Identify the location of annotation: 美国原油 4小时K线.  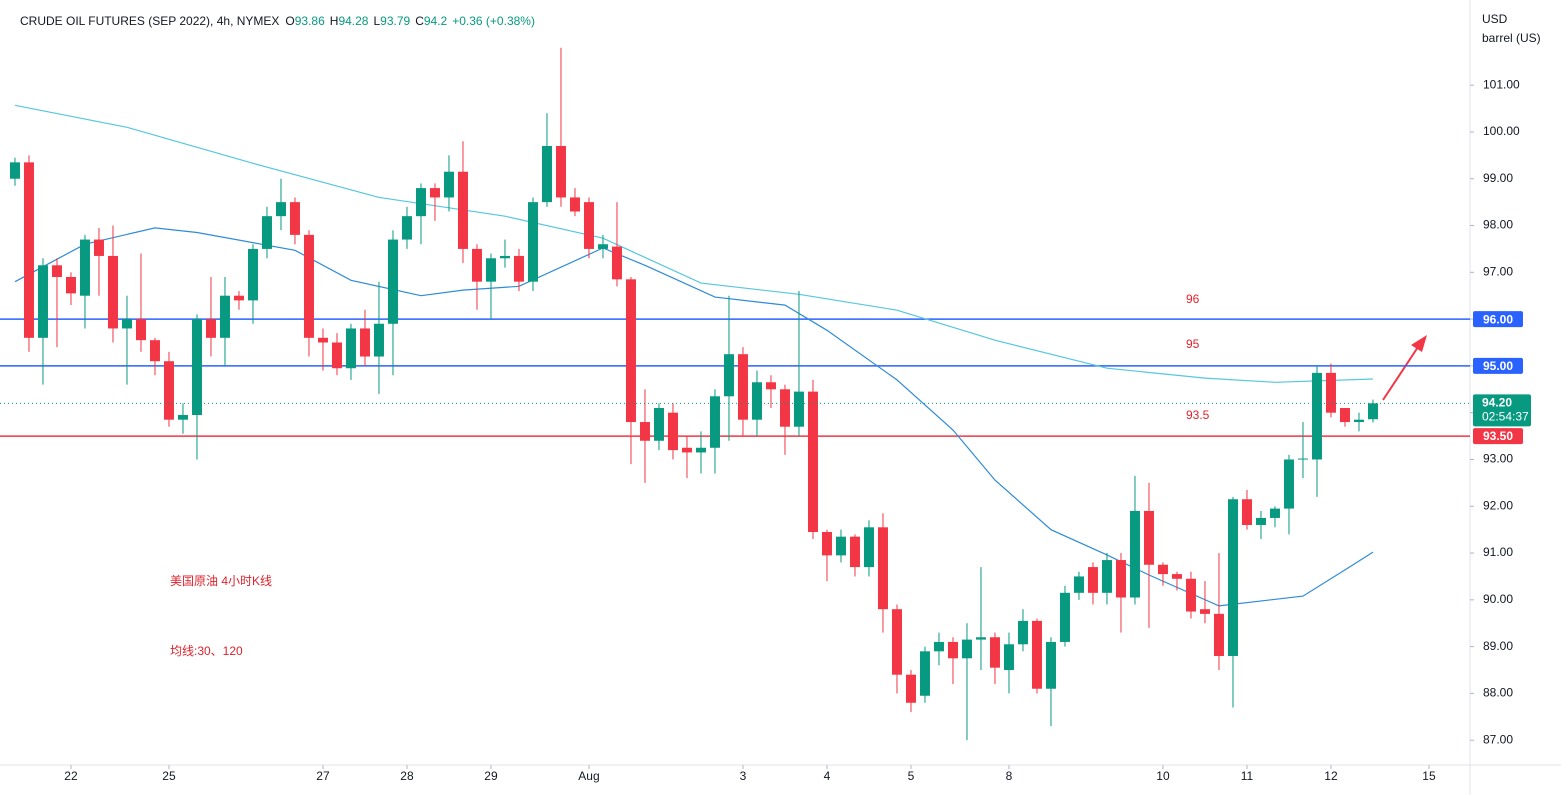
(221, 581).